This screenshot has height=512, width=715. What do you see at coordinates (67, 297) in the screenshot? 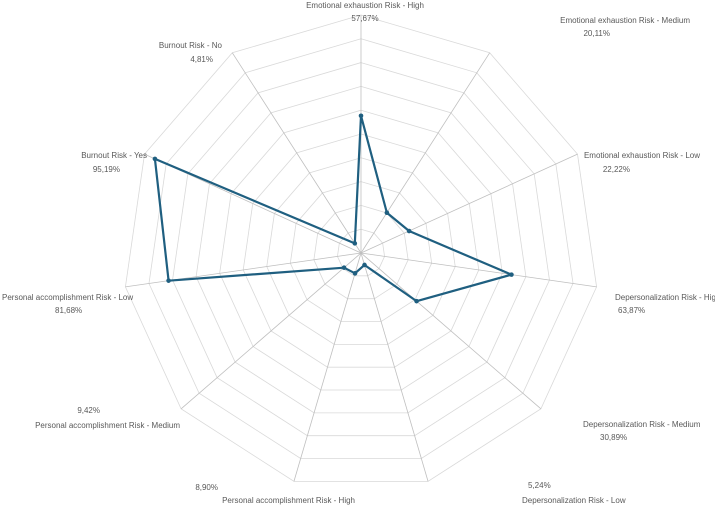
I see `category-label: Personal accomplishment Risk - Low` at bounding box center [67, 297].